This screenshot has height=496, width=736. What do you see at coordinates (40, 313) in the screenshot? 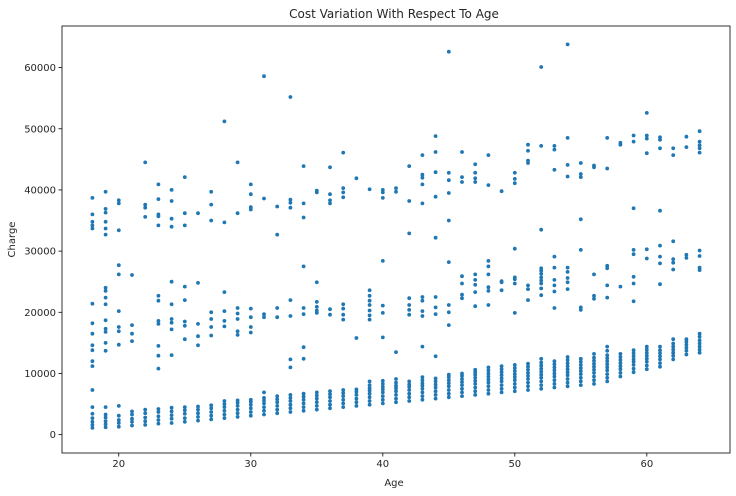
I see `y-tick-label: 20000` at bounding box center [40, 313].